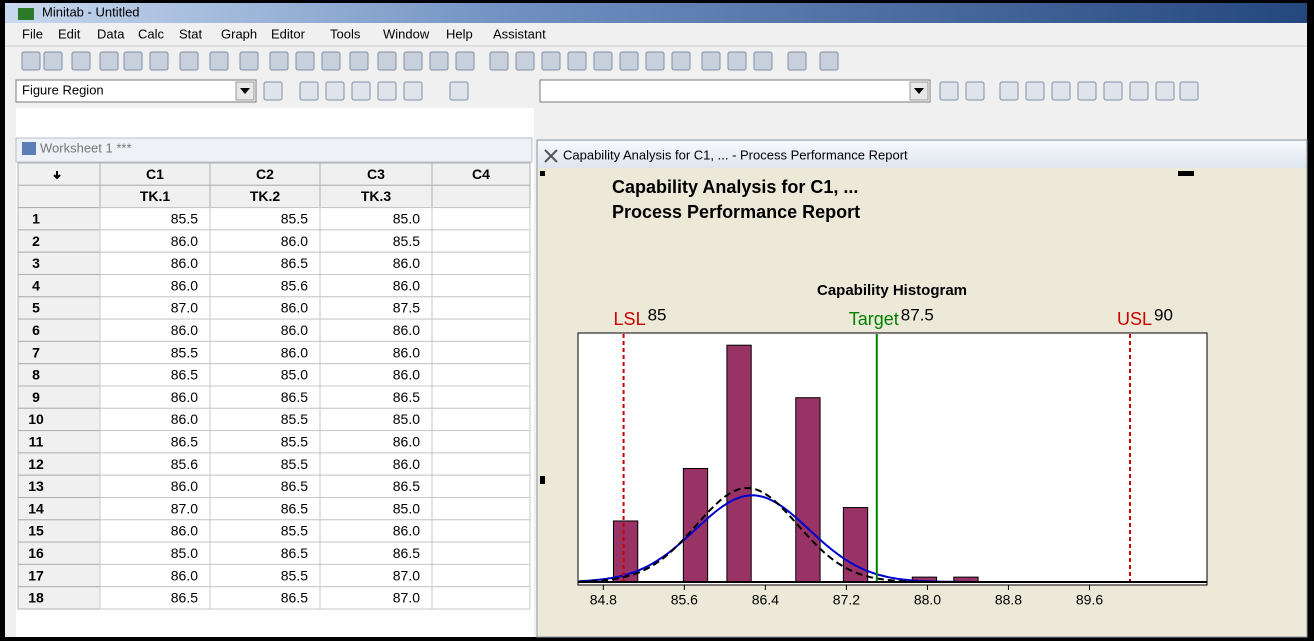 This screenshot has width=1314, height=641. What do you see at coordinates (630, 319) in the screenshot?
I see `spec-label: LSL` at bounding box center [630, 319].